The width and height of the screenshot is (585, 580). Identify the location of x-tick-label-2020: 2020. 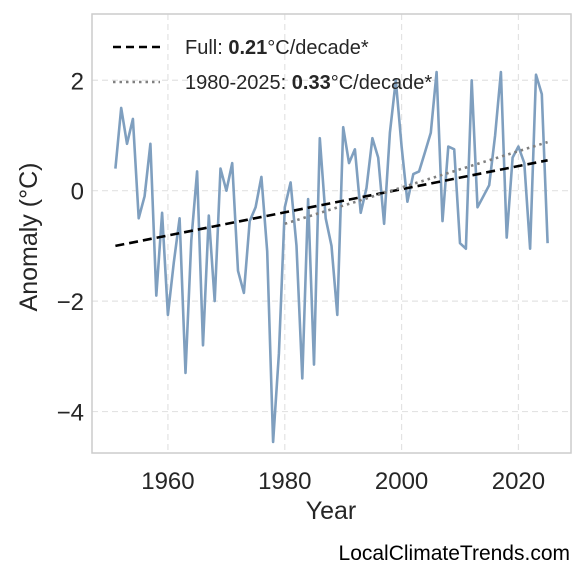
(518, 481).